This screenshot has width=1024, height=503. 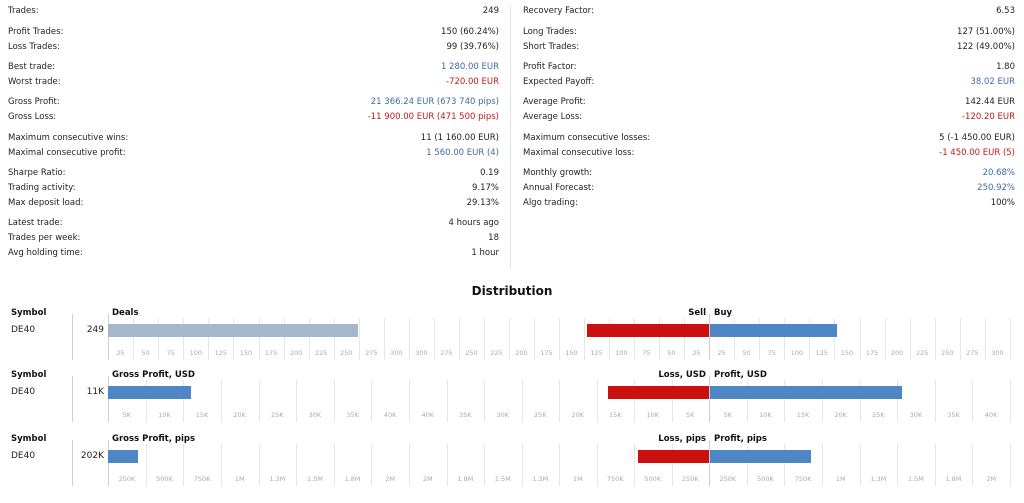 What do you see at coordinates (502, 479) in the screenshot?
I see `tick-label: 1.5M` at bounding box center [502, 479].